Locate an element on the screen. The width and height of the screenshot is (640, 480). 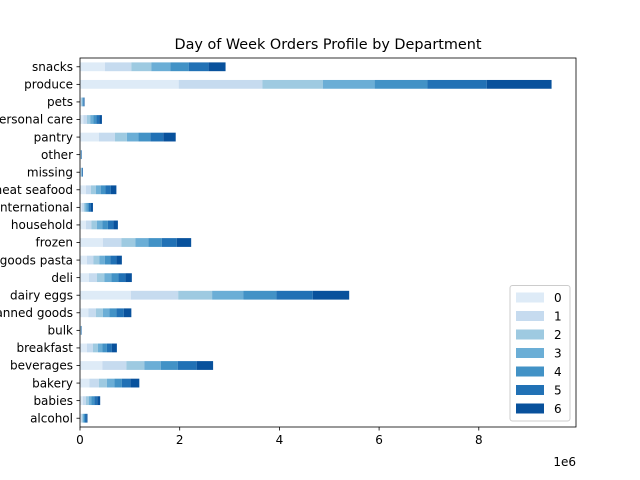
legend-label-0: 0 is located at coordinates (558, 298).